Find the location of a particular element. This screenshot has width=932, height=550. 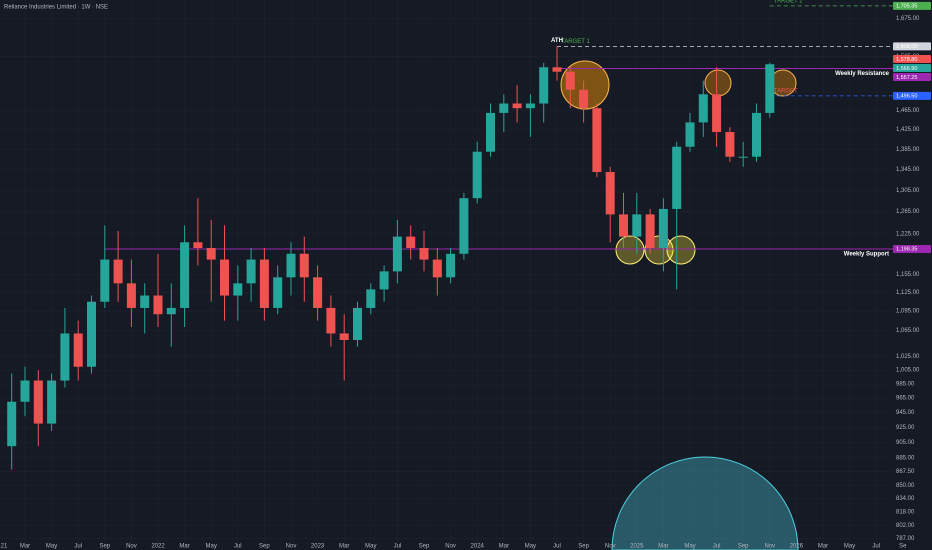

y-tick-label: 850.00 is located at coordinates (905, 486).